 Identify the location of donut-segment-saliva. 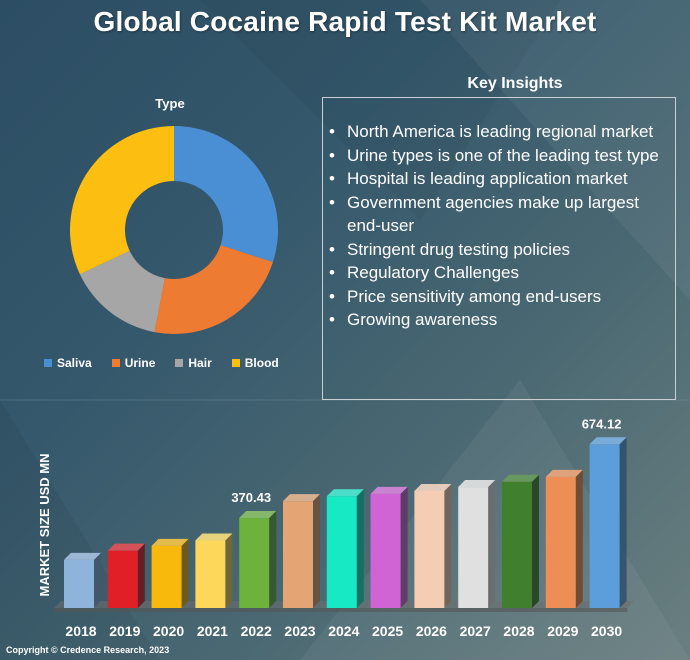
(226, 194).